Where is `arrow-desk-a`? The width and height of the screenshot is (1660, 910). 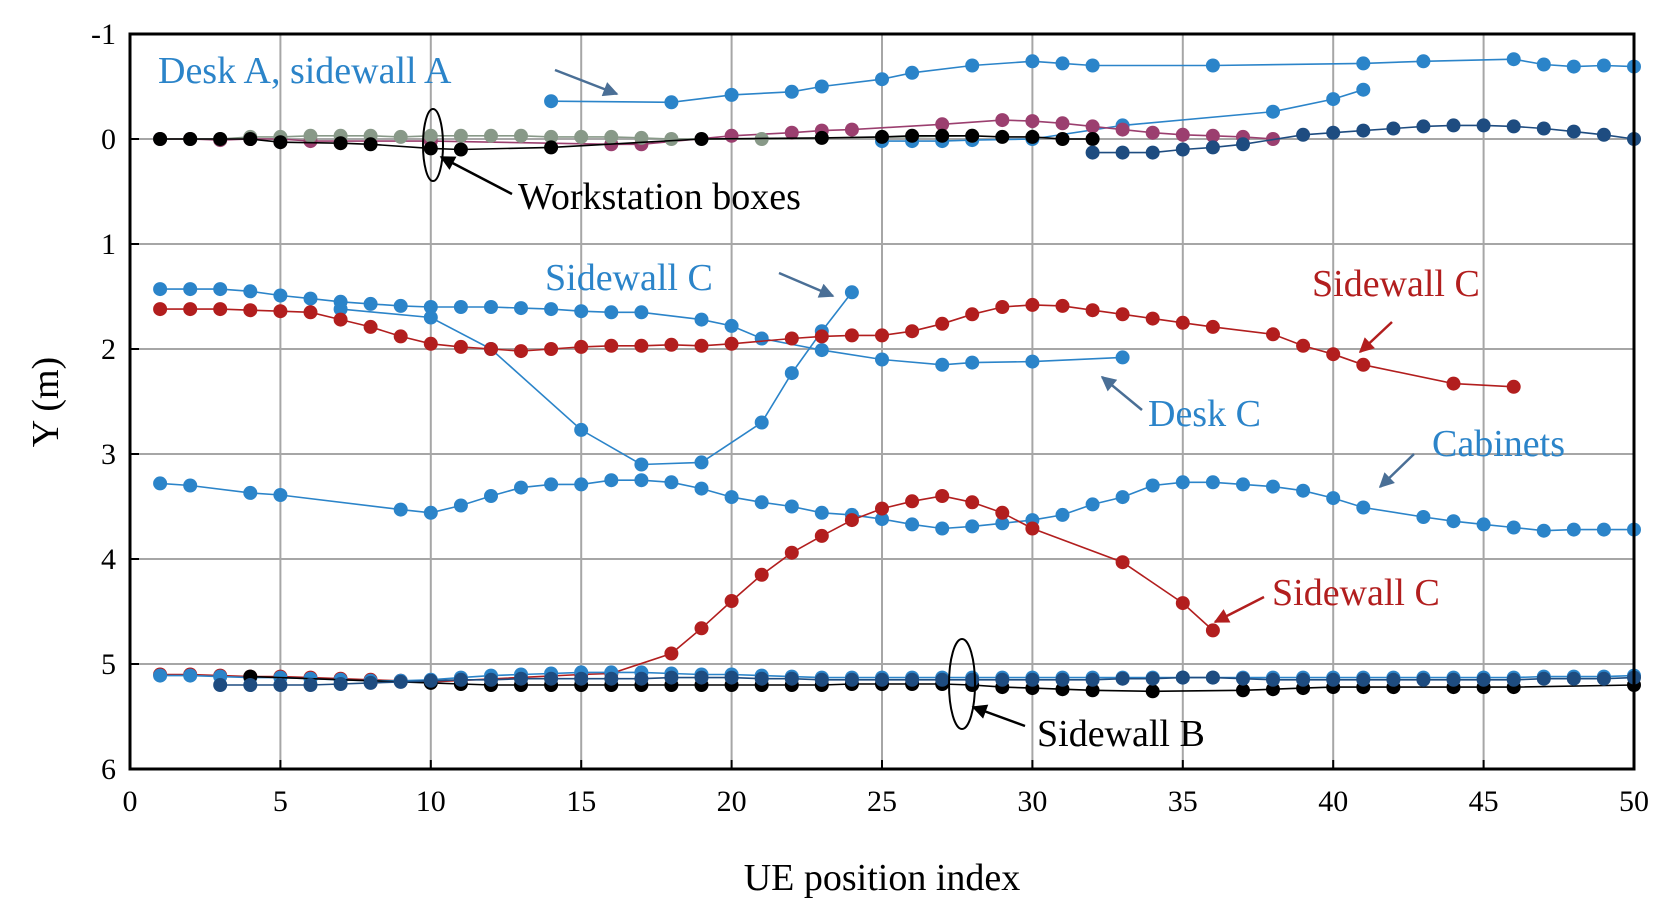
arrow-desk-a is located at coordinates (586, 82).